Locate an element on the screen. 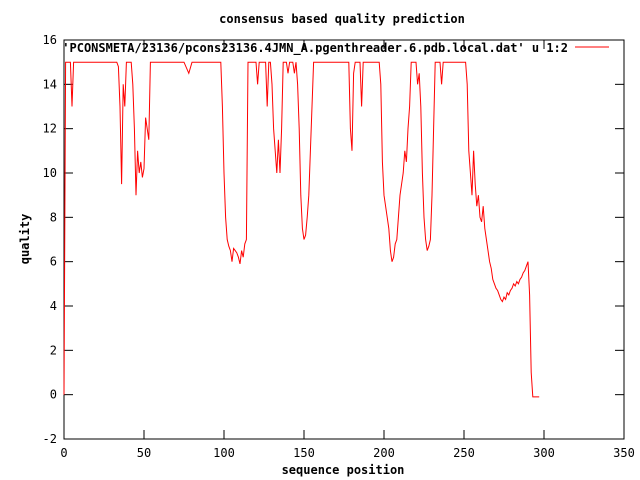  y-tick-label: 12 is located at coordinates (50, 129).